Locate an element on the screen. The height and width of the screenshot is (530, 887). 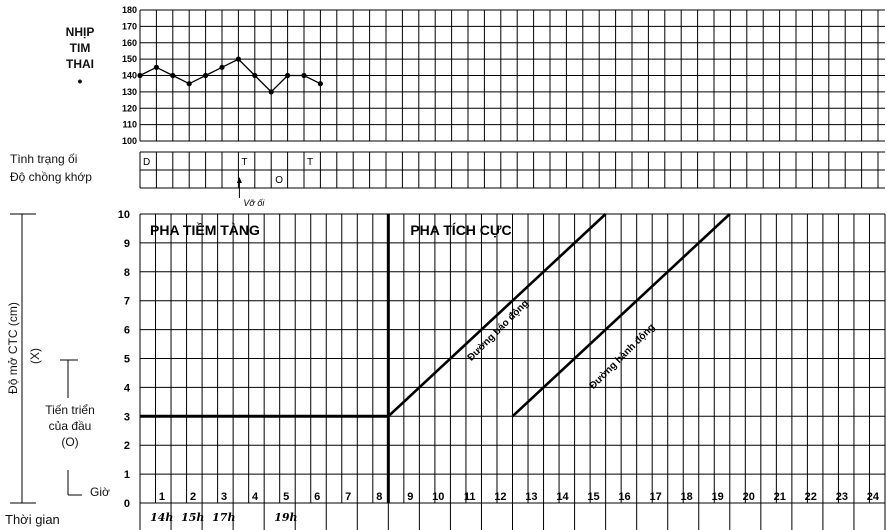
active-phase-label: PHA TÍCH CỰC is located at coordinates (460, 230).